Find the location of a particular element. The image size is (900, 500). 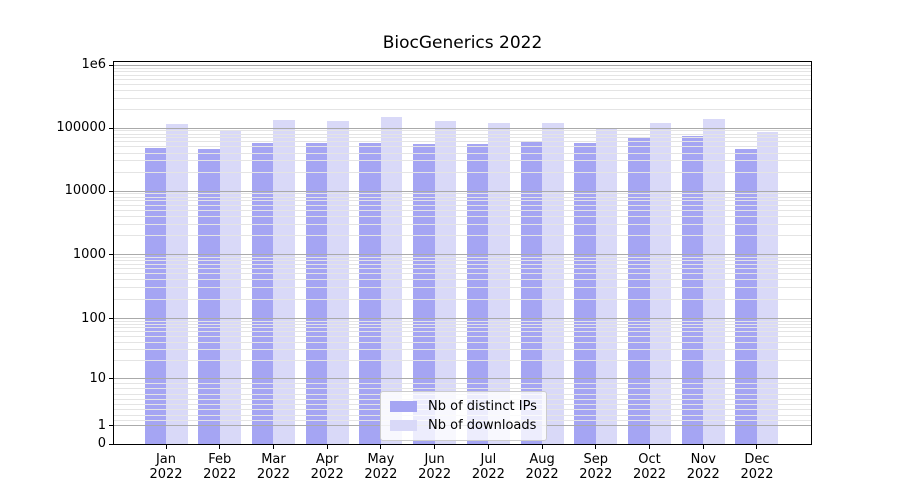

bar-downloads-jun is located at coordinates (445, 282).